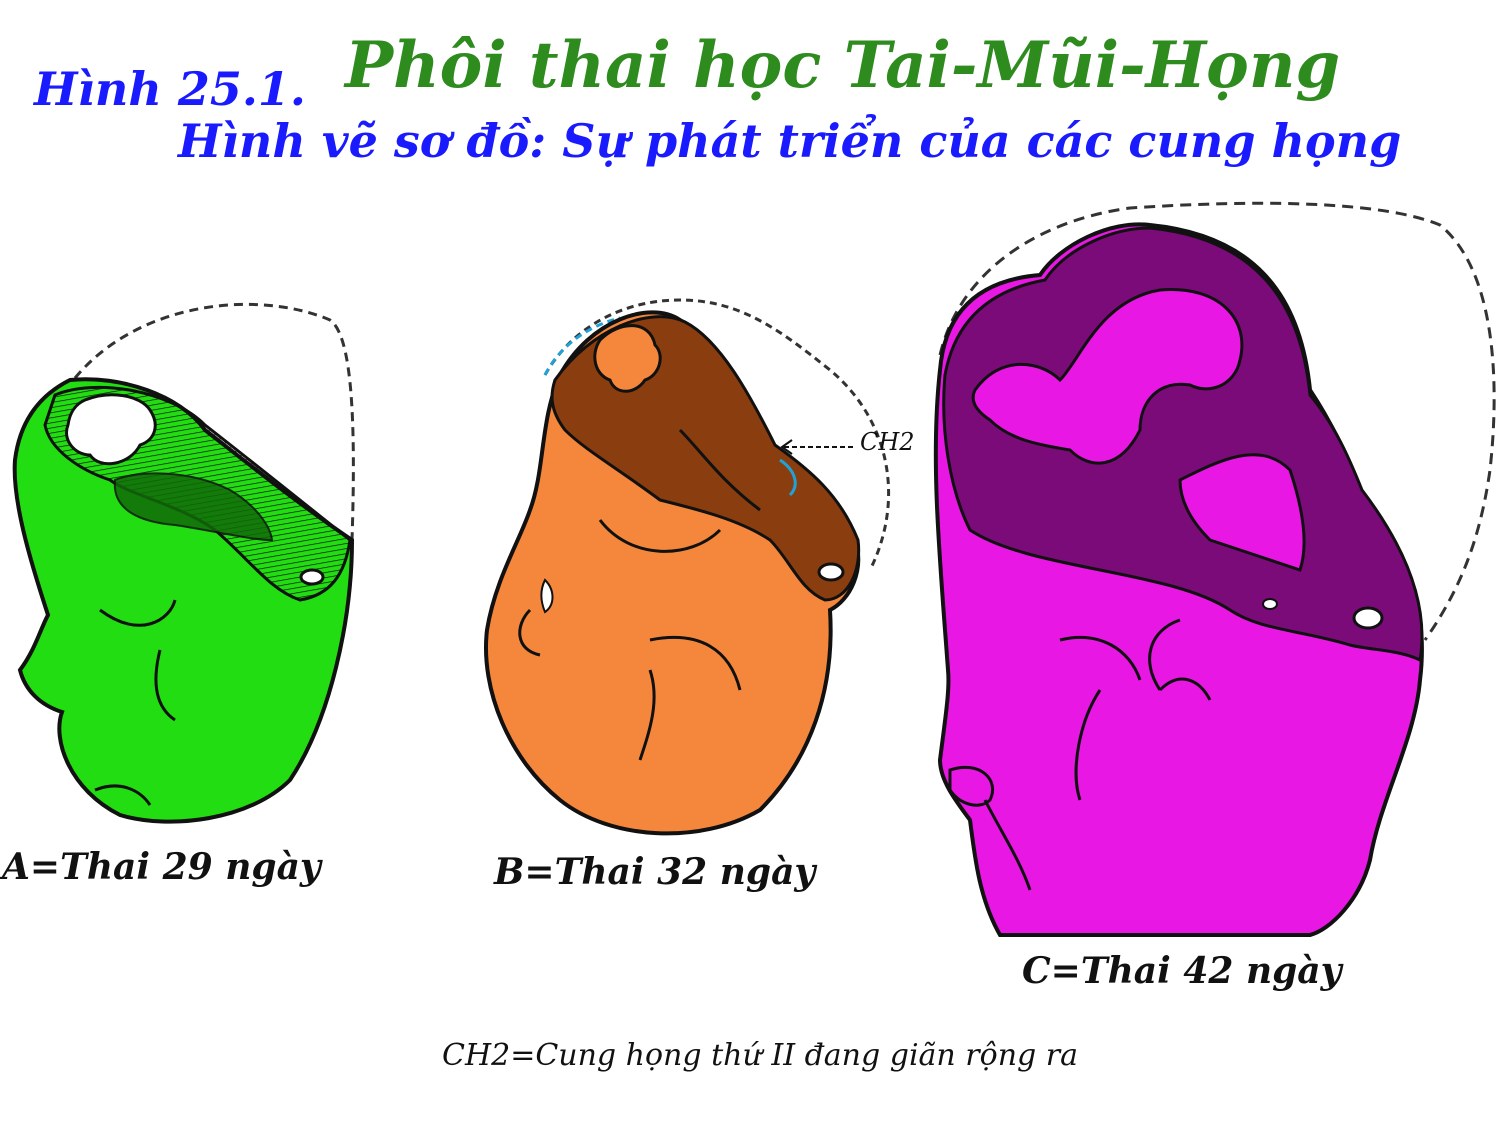  I want to click on caption-a: A=Thai 29 ngày, so click(161, 867).